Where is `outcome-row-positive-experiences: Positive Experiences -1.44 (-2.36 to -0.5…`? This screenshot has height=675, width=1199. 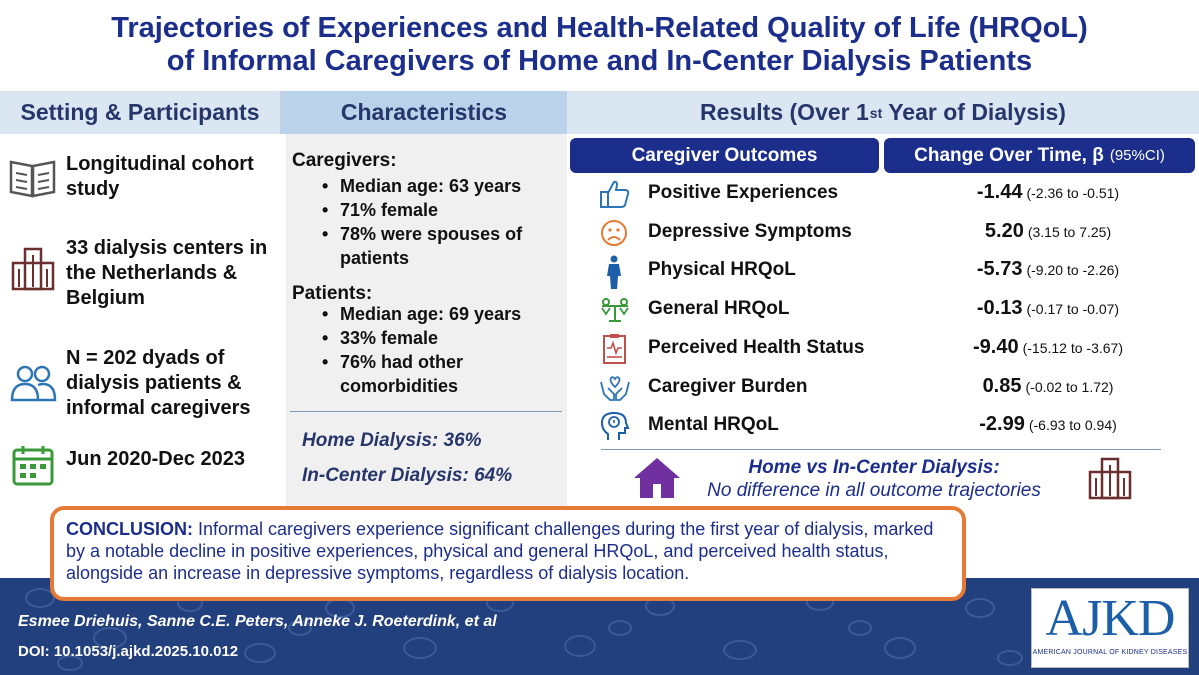
outcome-row-positive-experiences: Positive Experiences -1.44 (-2.36 to -0.5… is located at coordinates (878, 194).